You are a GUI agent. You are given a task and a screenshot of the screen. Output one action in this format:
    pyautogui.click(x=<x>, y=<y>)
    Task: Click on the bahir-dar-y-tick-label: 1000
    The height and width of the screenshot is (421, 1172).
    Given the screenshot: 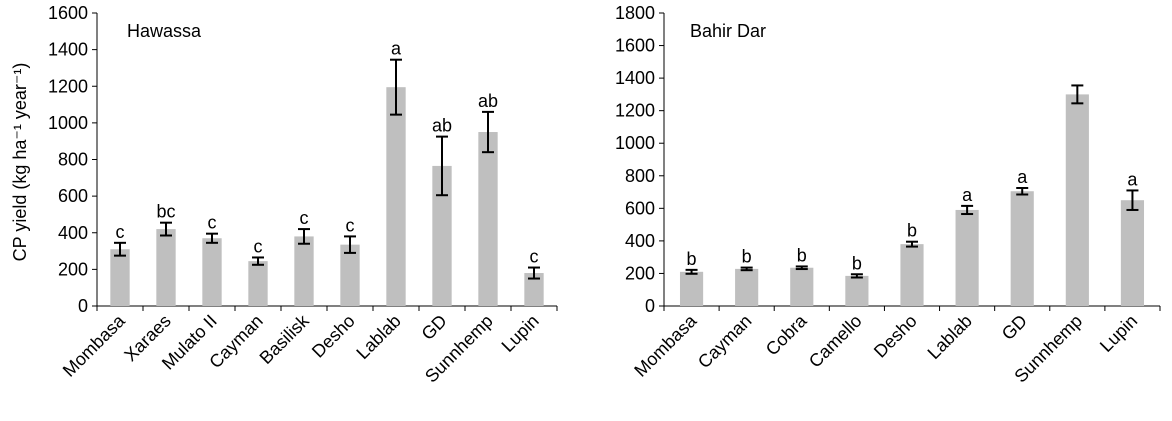 What is the action you would take?
    pyautogui.click(x=635, y=143)
    